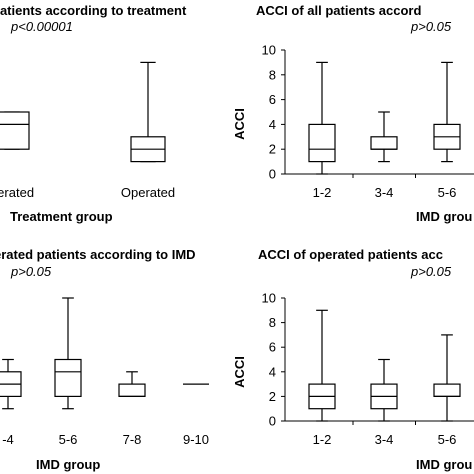  What do you see at coordinates (350, 254) in the screenshot?
I see `panel-4-title: ACCI of operated patients acc` at bounding box center [350, 254].